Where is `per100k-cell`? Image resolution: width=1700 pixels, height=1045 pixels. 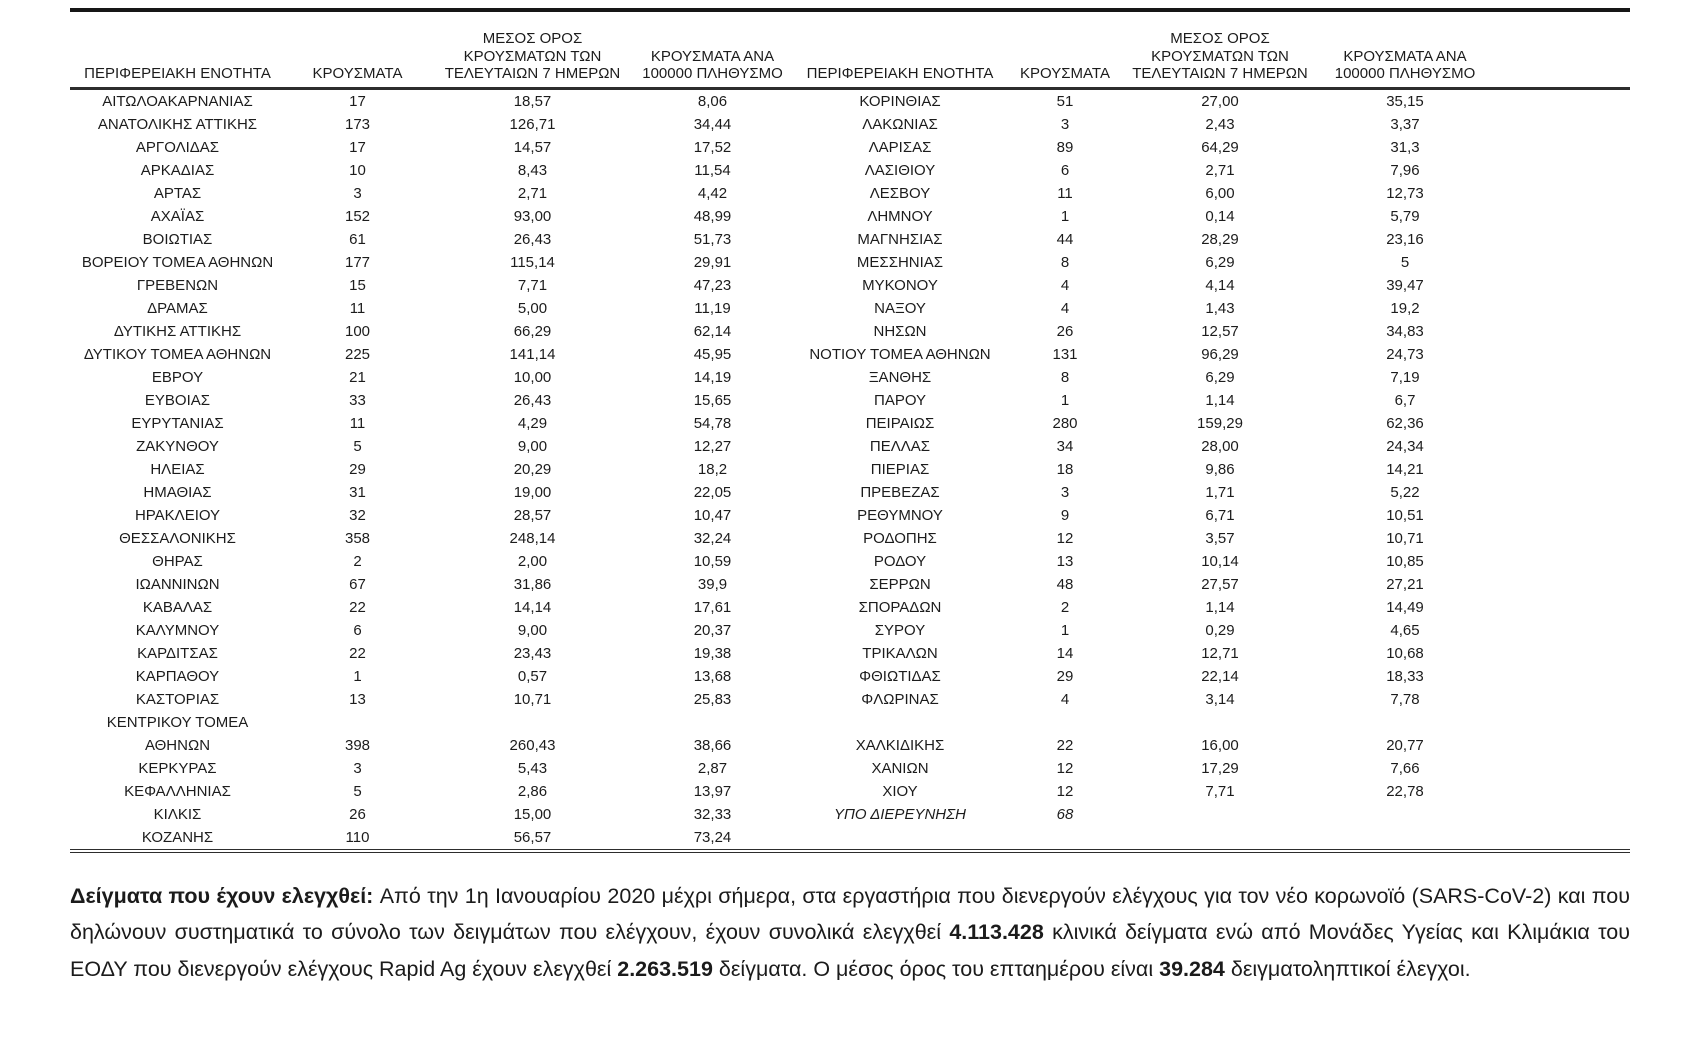 per100k-cell is located at coordinates (1405, 722).